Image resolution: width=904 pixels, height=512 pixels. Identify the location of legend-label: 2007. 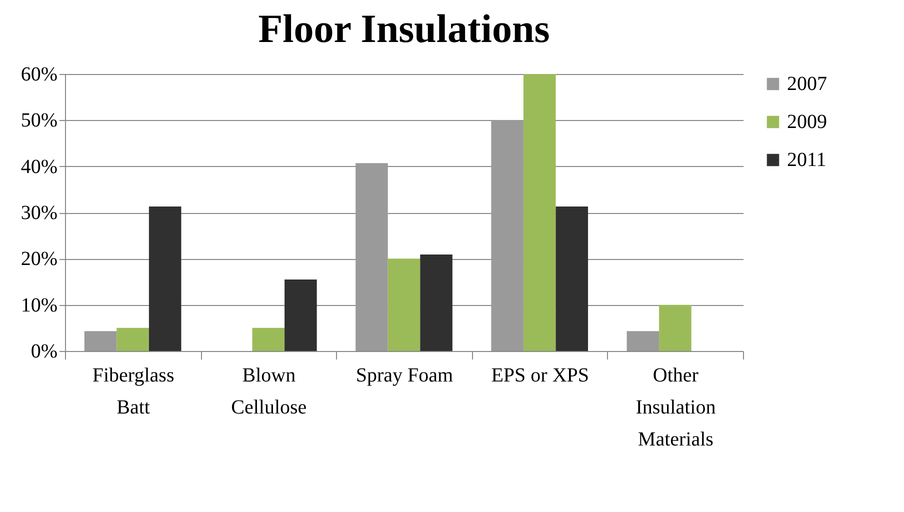
(807, 84).